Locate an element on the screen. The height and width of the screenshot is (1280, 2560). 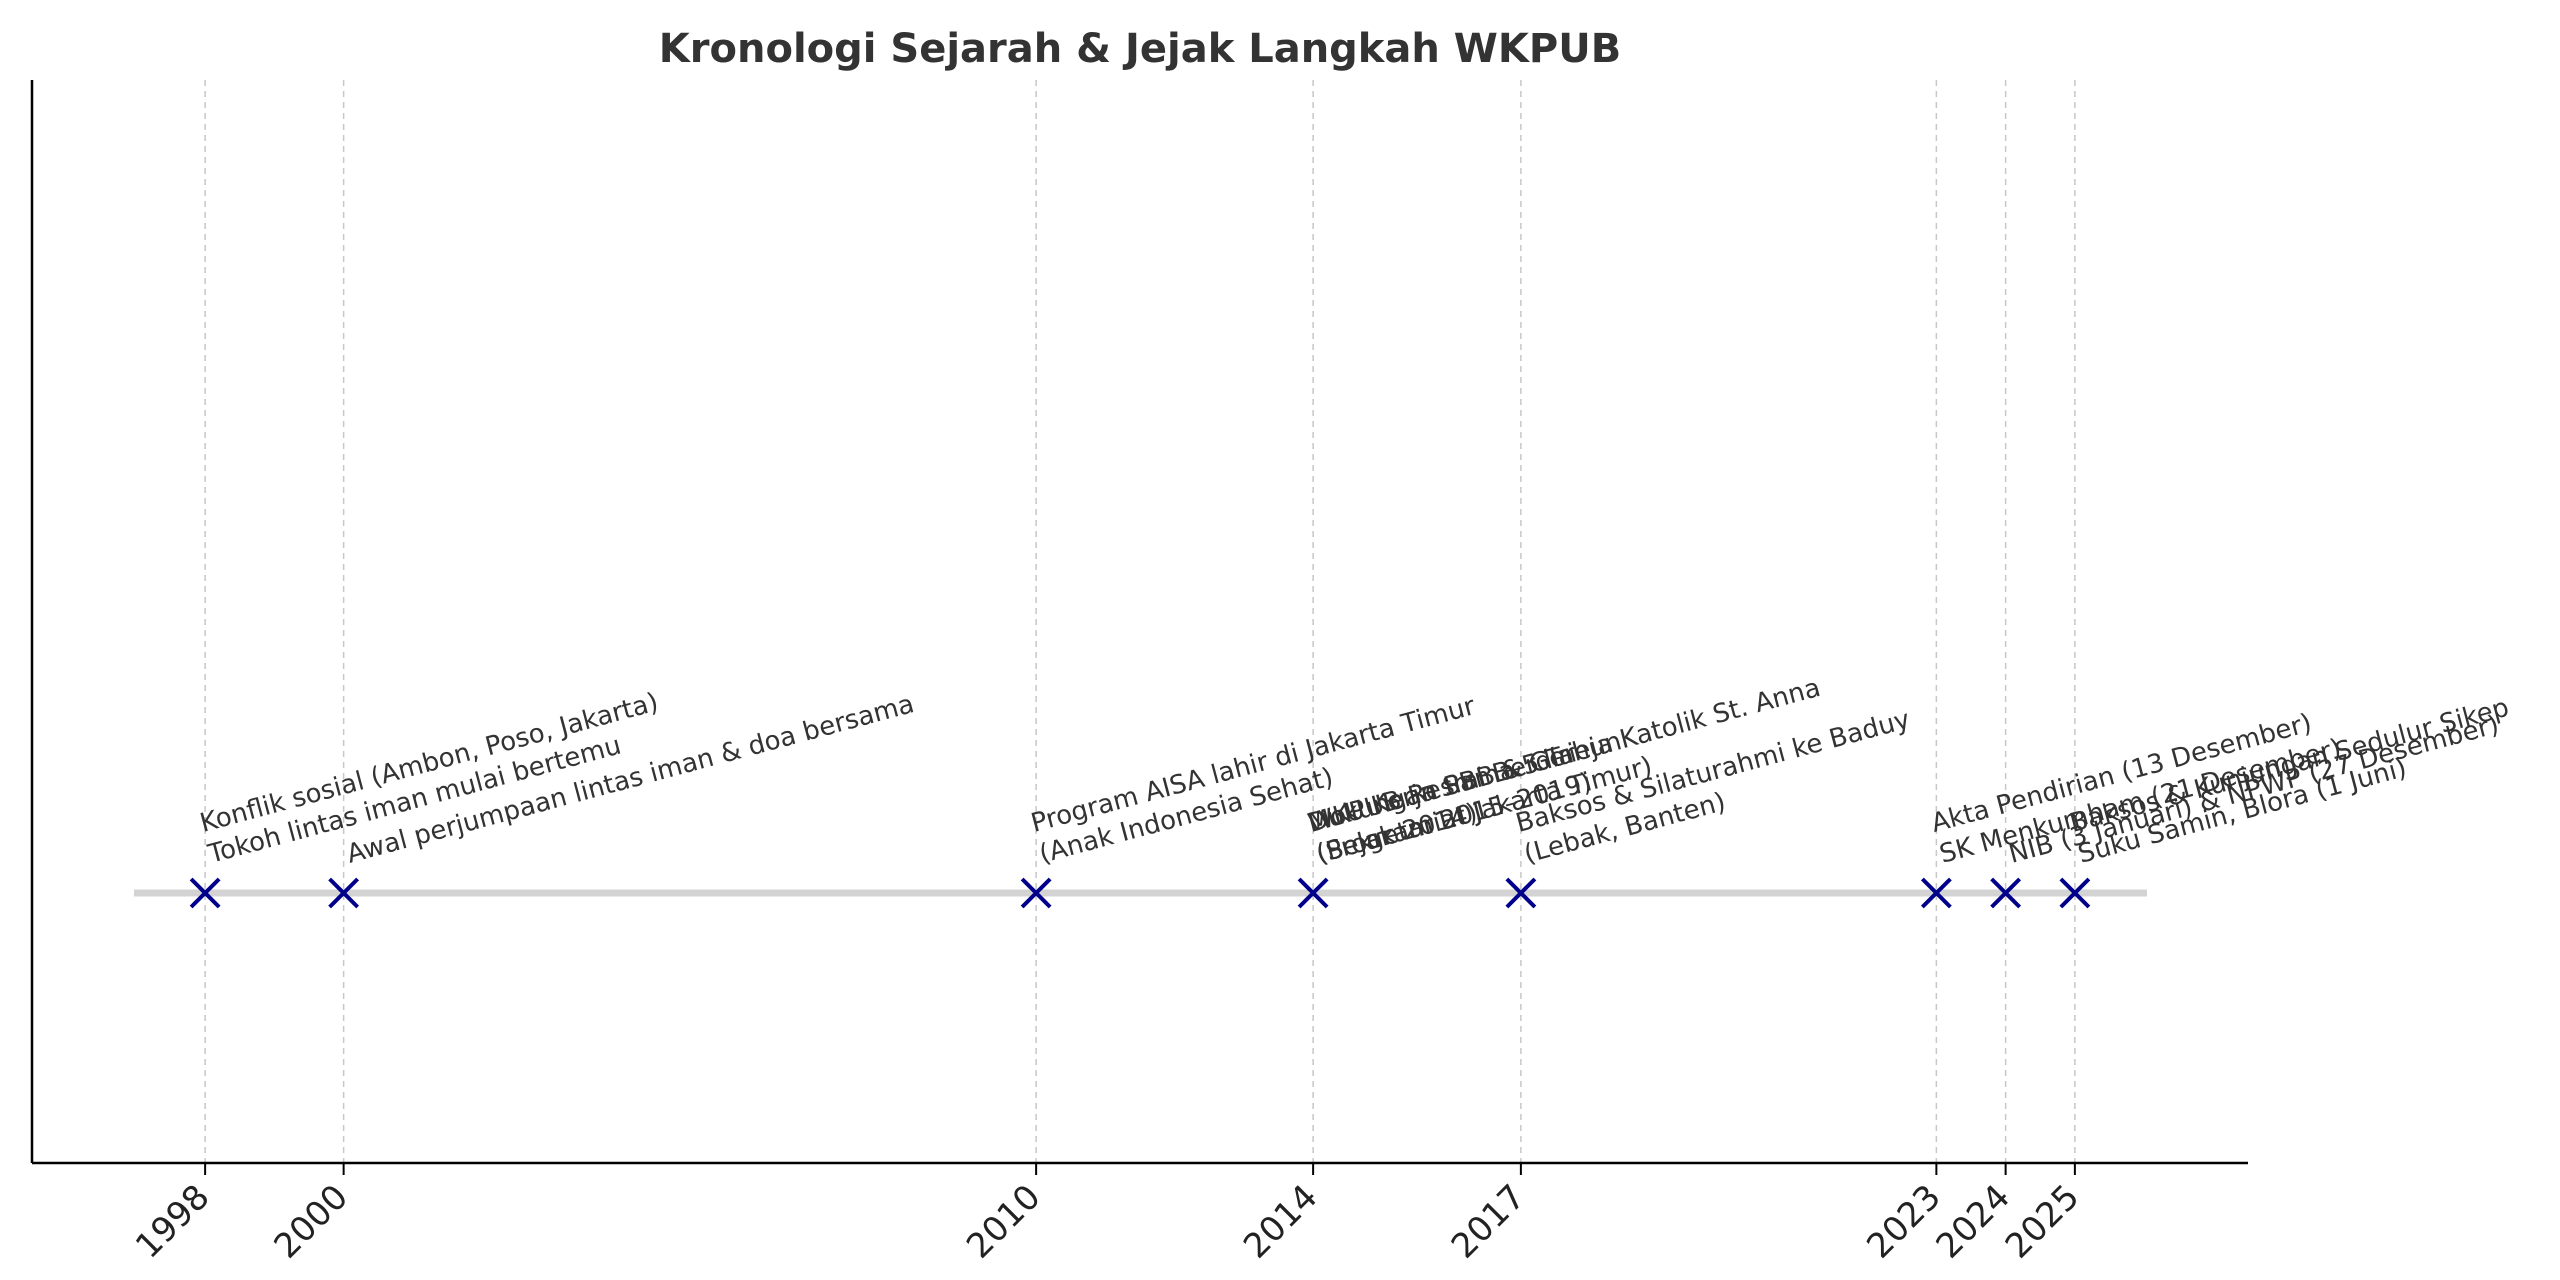
event-marker-2024 is located at coordinates (2006, 893).